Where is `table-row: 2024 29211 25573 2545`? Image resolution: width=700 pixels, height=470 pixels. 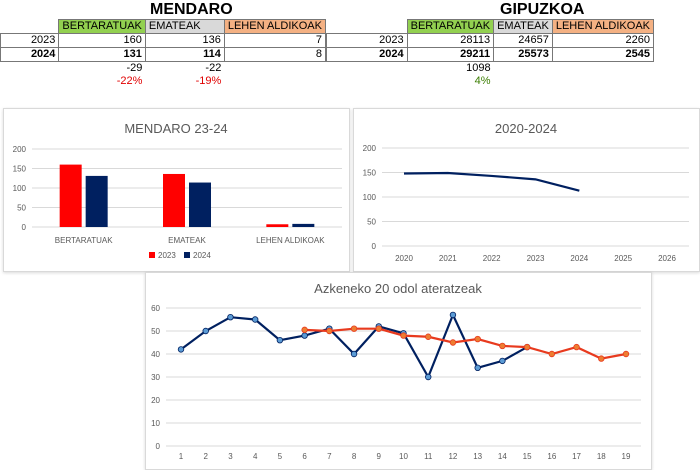
table-row: 2024 29211 25573 2545 is located at coordinates (490, 54).